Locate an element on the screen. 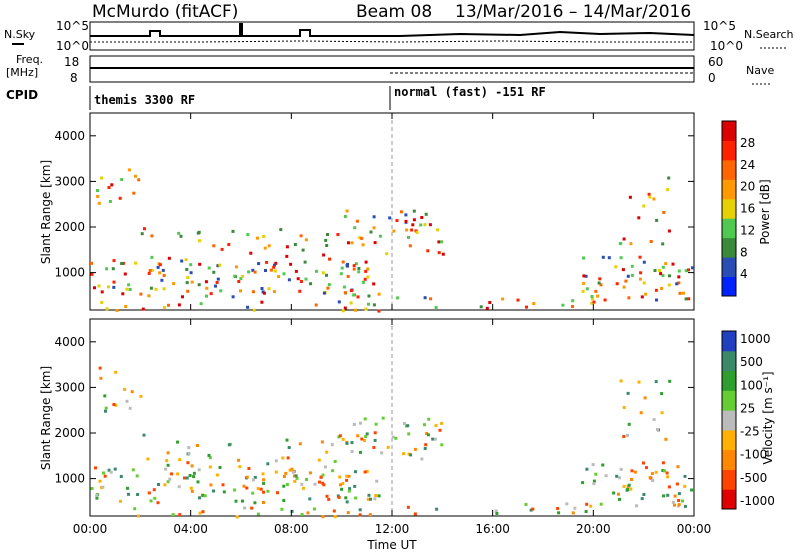  colorbar-tick-label: 25 is located at coordinates (747, 408).